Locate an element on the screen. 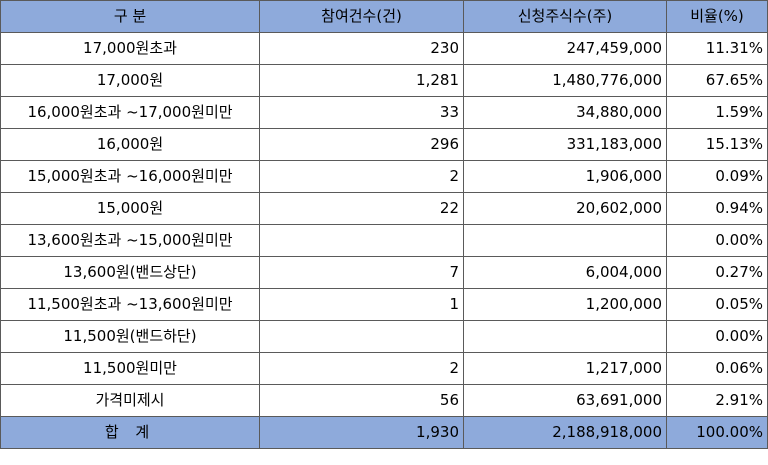  row-ratio: 15.13% is located at coordinates (717, 144).